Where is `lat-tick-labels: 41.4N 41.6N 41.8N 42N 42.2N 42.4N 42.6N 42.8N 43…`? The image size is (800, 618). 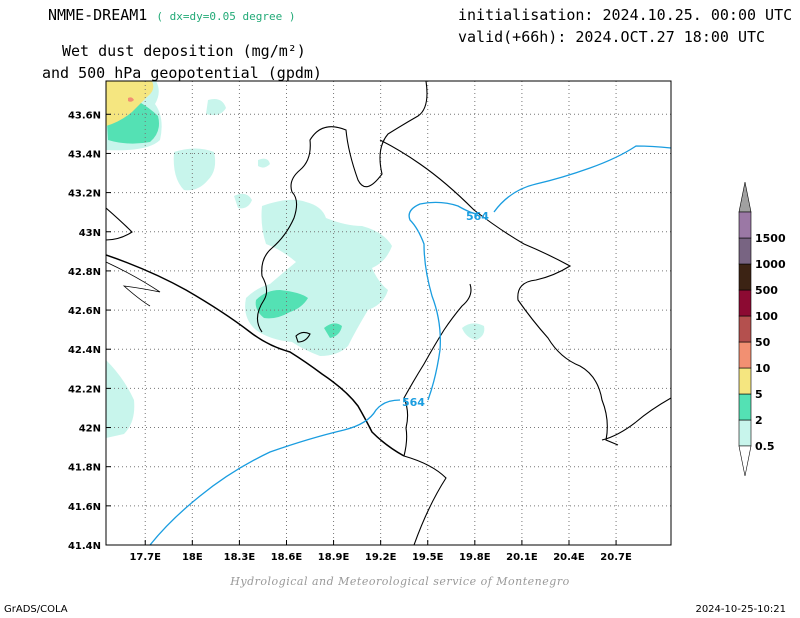 lat-tick-labels: 41.4N 41.6N 41.8N 42N 42.2N 42.4N 42.6N 42.8N 43… is located at coordinates (89, 331).